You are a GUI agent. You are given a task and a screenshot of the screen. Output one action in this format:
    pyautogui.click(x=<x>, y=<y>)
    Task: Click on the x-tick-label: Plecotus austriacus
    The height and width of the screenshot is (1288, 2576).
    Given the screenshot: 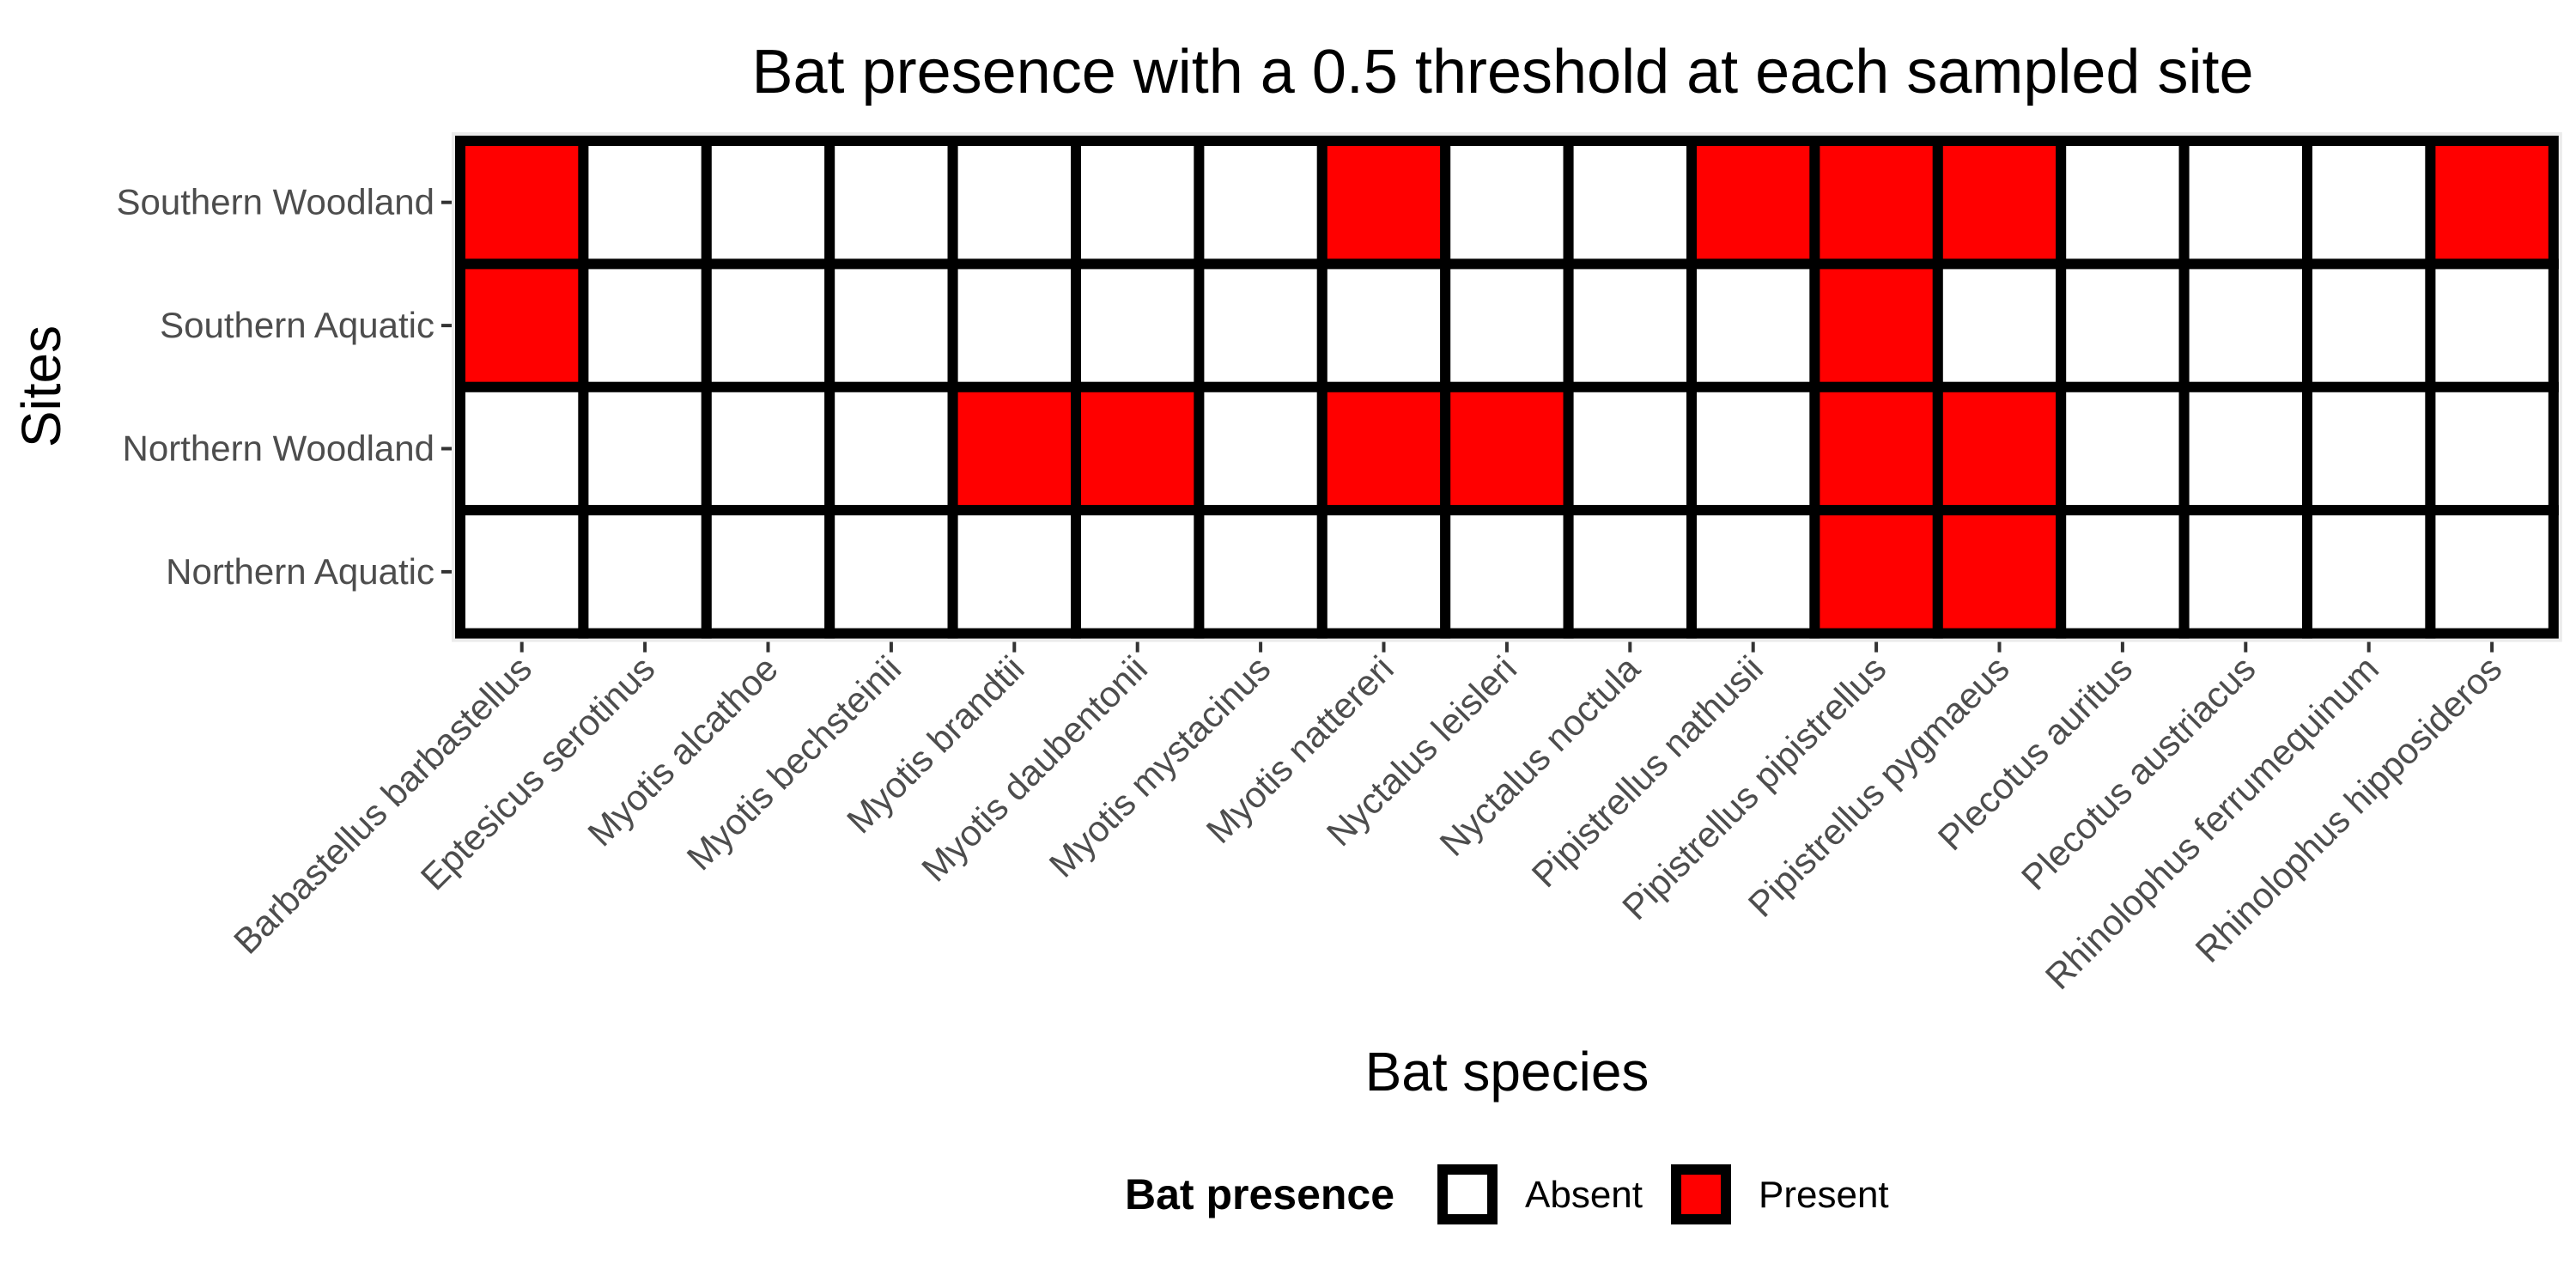 What is the action you would take?
    pyautogui.click(x=2138, y=773)
    